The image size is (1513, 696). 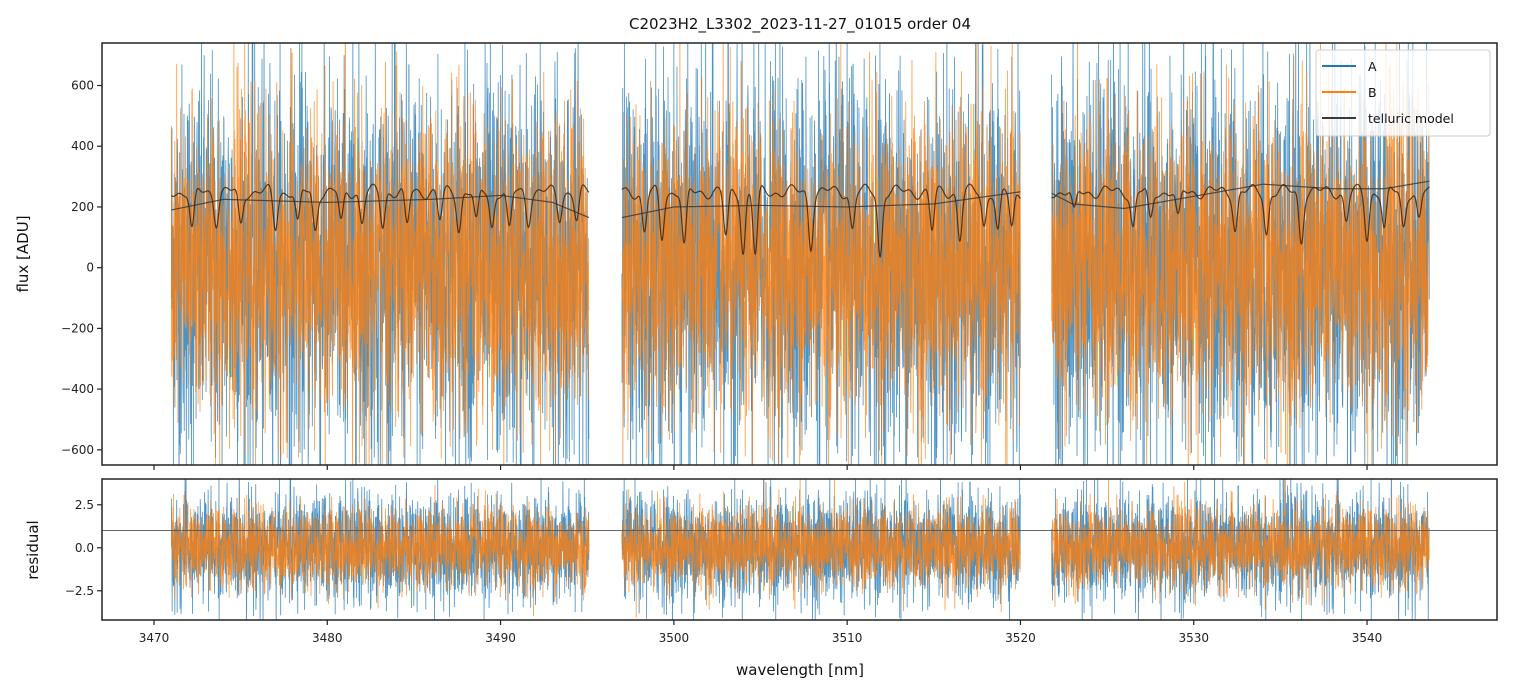 I want to click on top-y-tick-label: 600, so click(x=82, y=86).